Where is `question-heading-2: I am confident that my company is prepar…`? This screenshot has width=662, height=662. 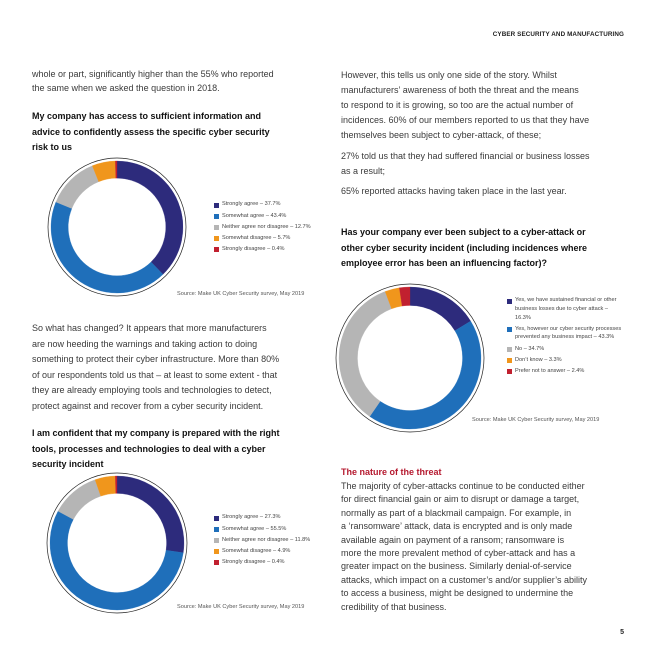
question-heading-2: I am confident that my company is prepar… is located at coordinates (156, 449).